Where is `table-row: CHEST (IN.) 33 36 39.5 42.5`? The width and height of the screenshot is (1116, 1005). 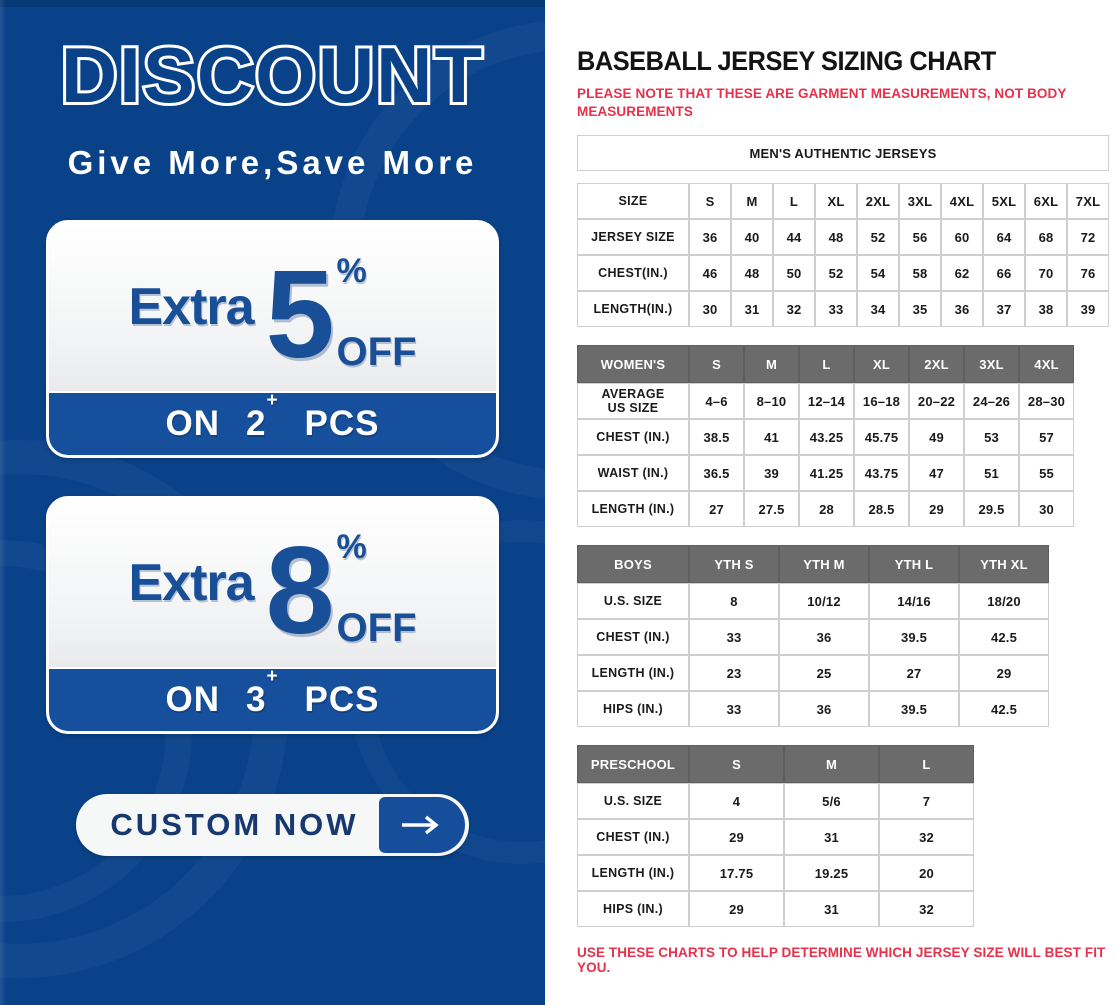 table-row: CHEST (IN.) 33 36 39.5 42.5 is located at coordinates (813, 637).